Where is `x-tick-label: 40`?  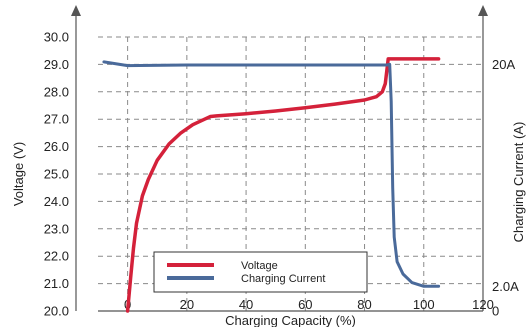 x-tick-label: 40 is located at coordinates (246, 304).